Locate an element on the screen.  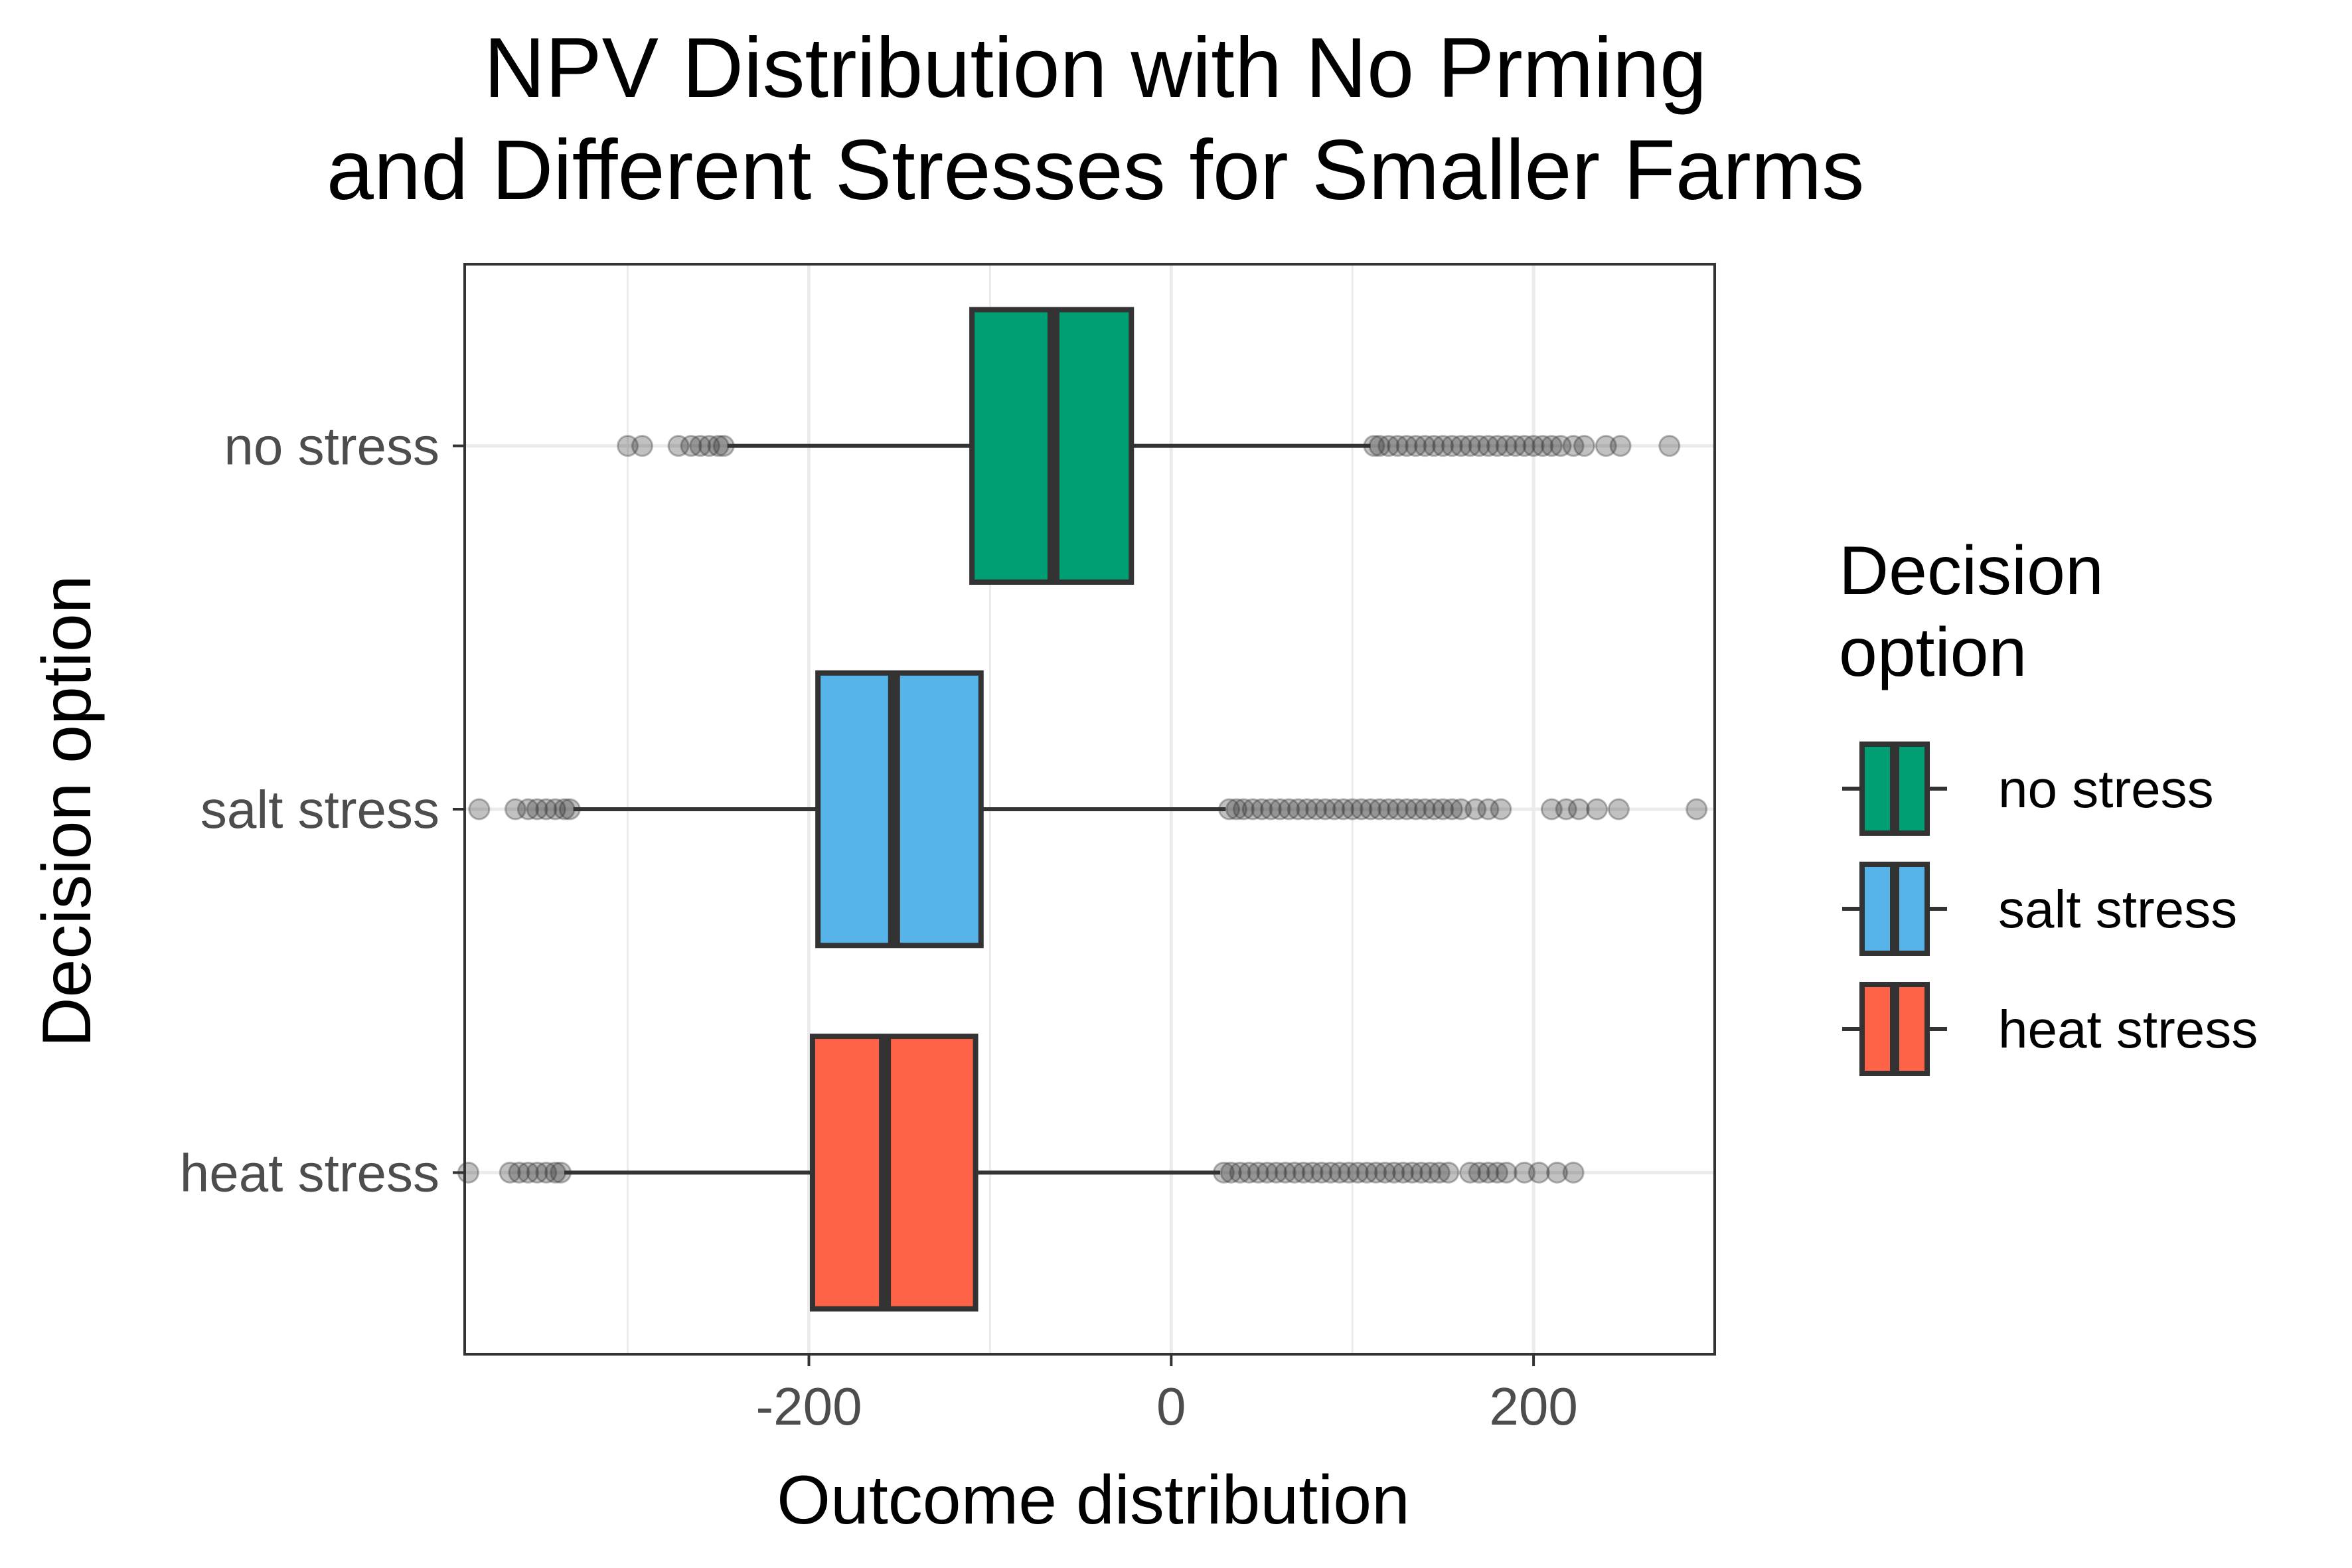
legend-item-no-stress: no stress is located at coordinates (2028, 788).